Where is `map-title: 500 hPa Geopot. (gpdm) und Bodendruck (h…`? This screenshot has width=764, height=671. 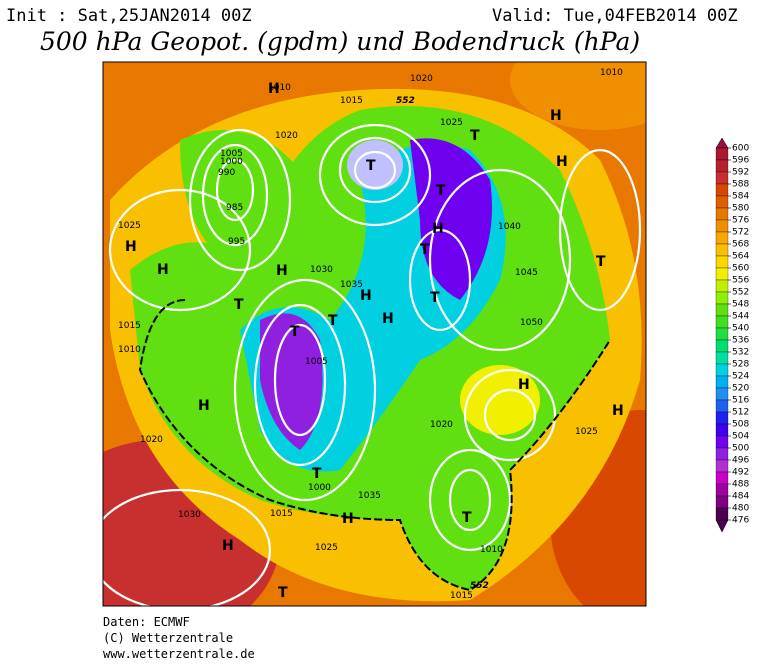
map-title: 500 hPa Geopot. (gpdm) und Bodendruck (h… is located at coordinates (340, 41).